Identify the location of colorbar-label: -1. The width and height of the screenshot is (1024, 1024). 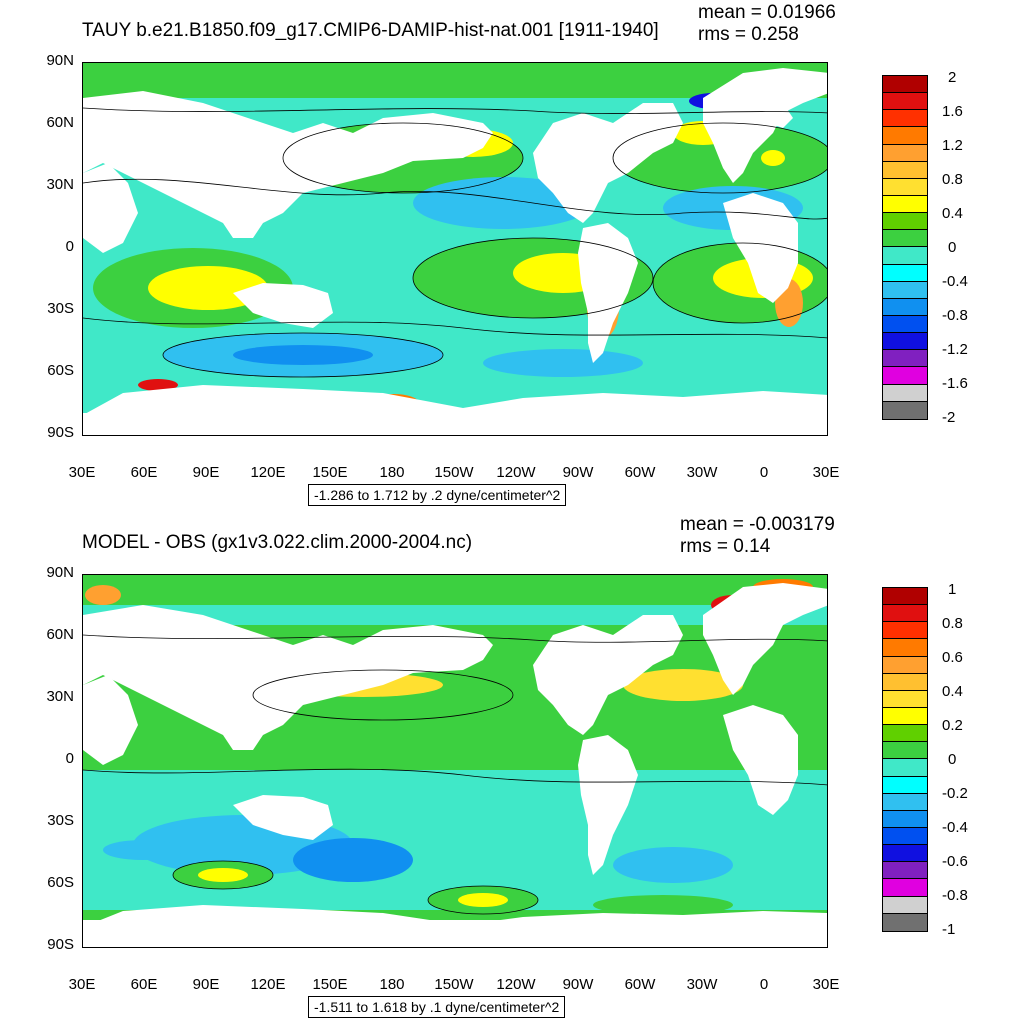
(949, 929).